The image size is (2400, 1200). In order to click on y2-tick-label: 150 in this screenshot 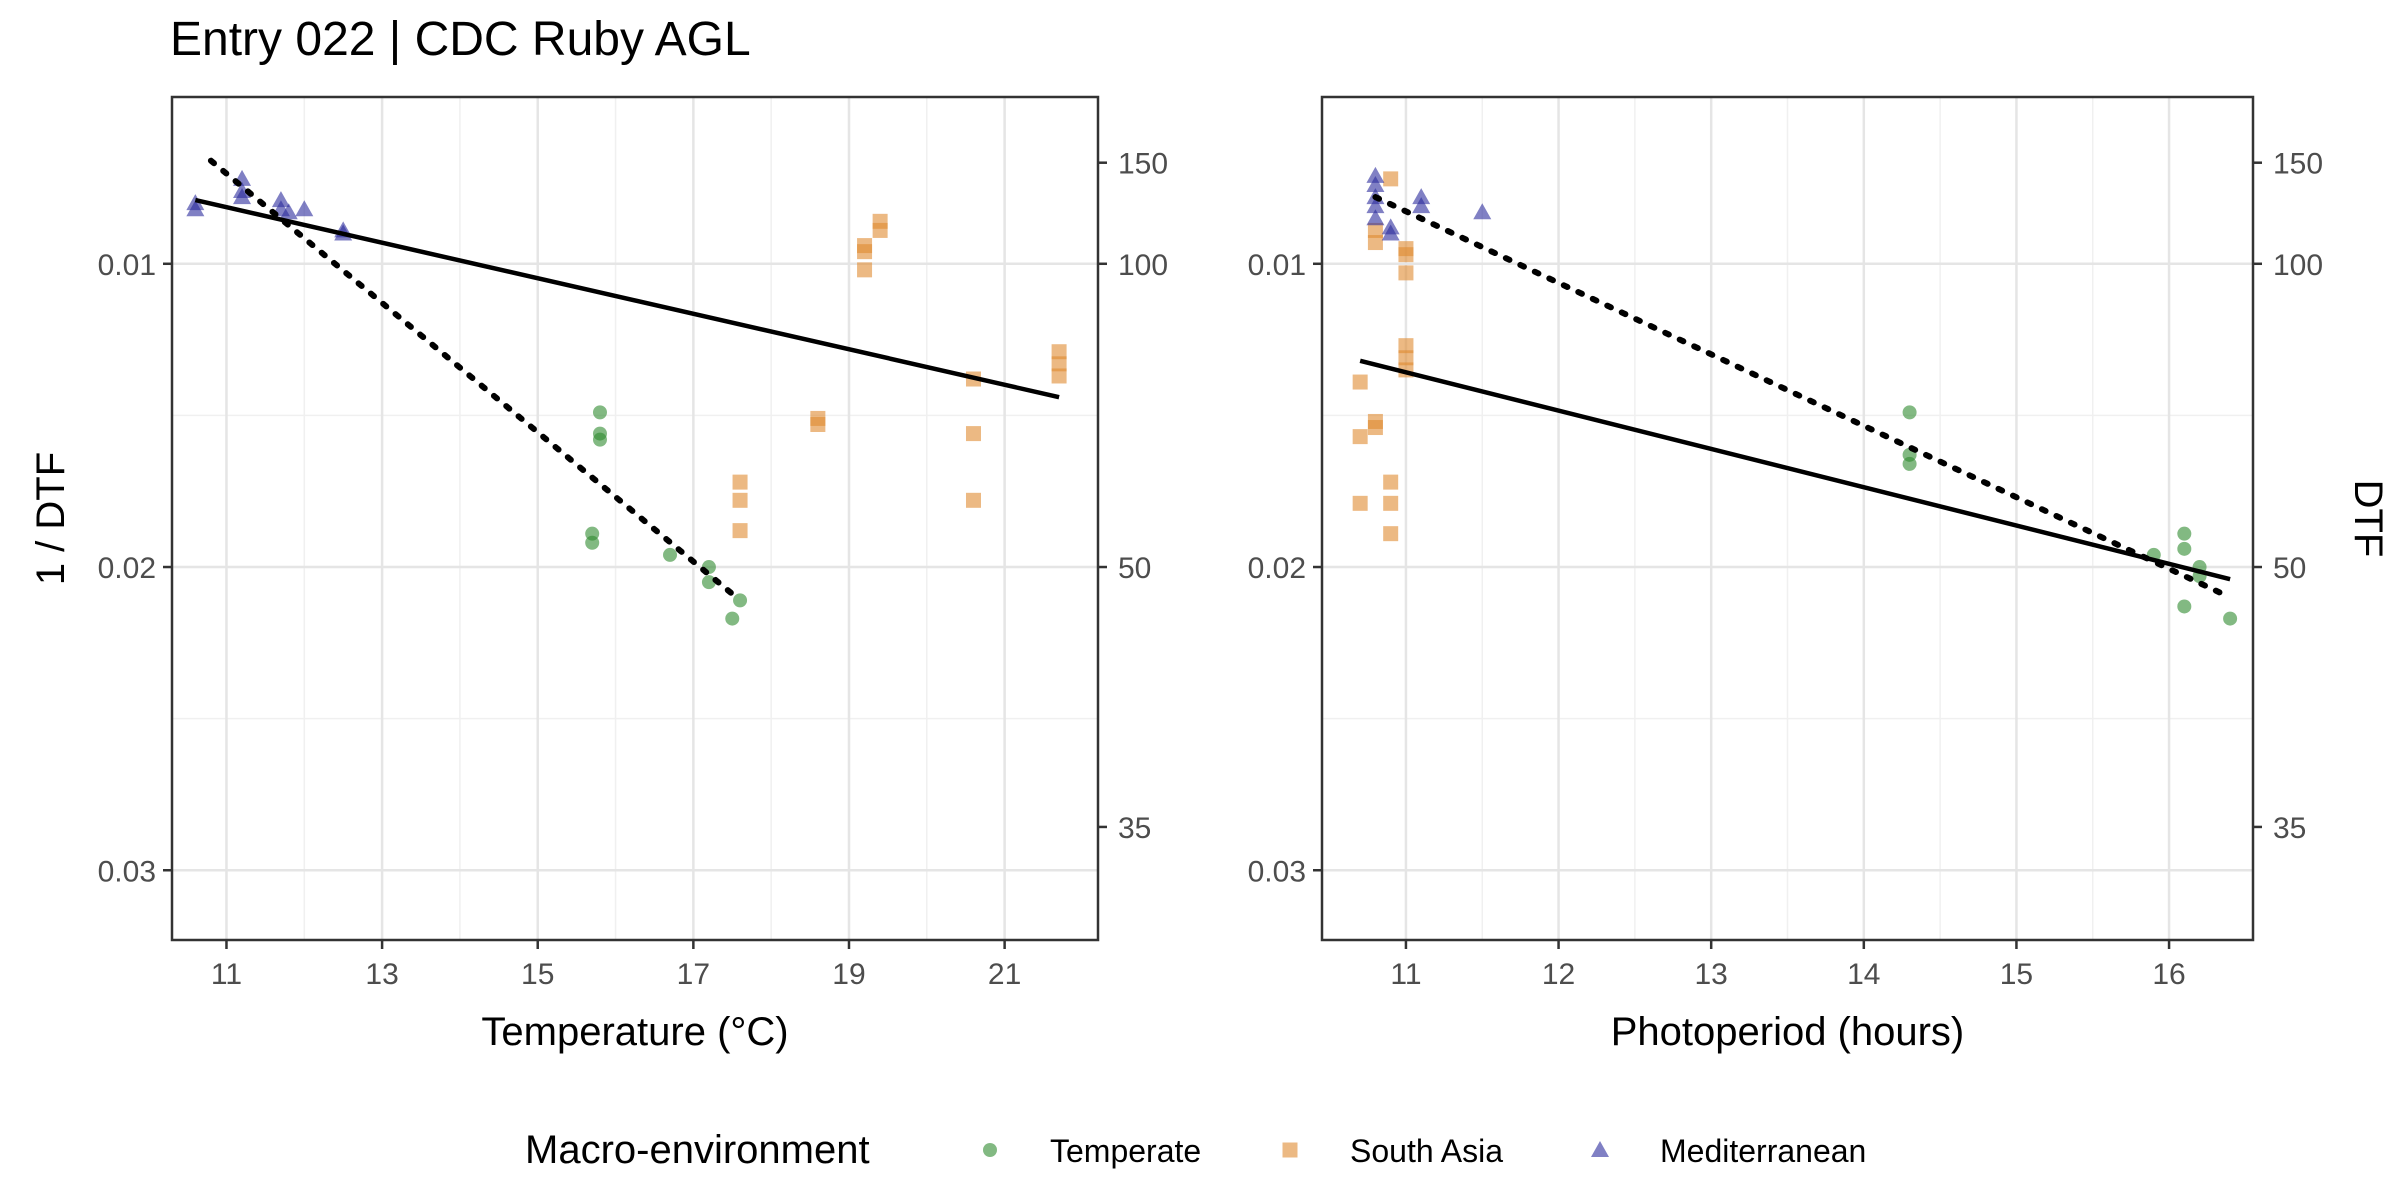, I will do `click(2298, 164)`.